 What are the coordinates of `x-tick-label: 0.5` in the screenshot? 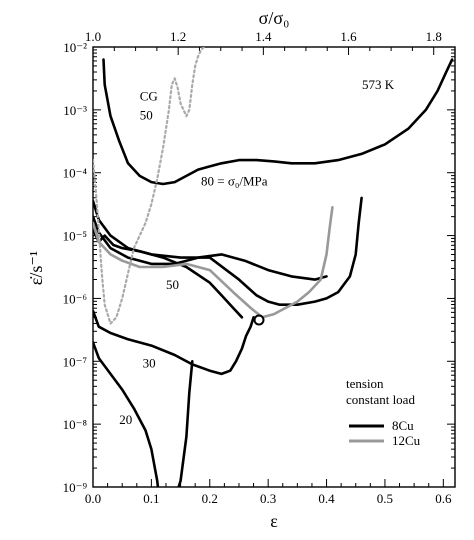 It's located at (385, 498).